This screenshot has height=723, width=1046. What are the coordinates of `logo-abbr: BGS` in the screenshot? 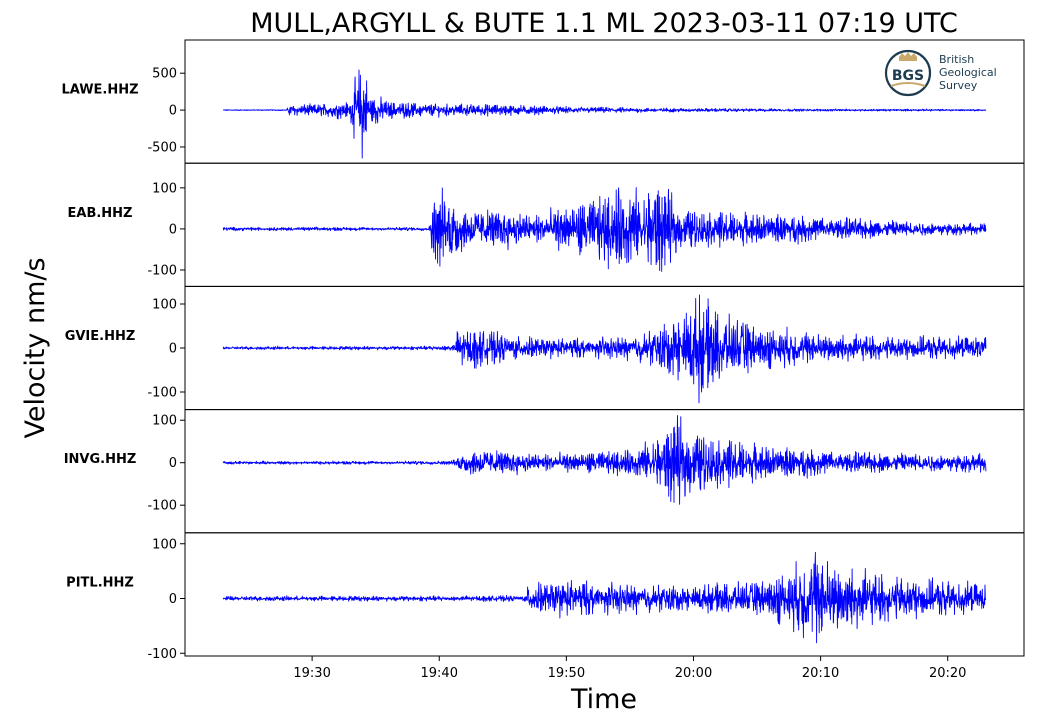 It's located at (908, 76).